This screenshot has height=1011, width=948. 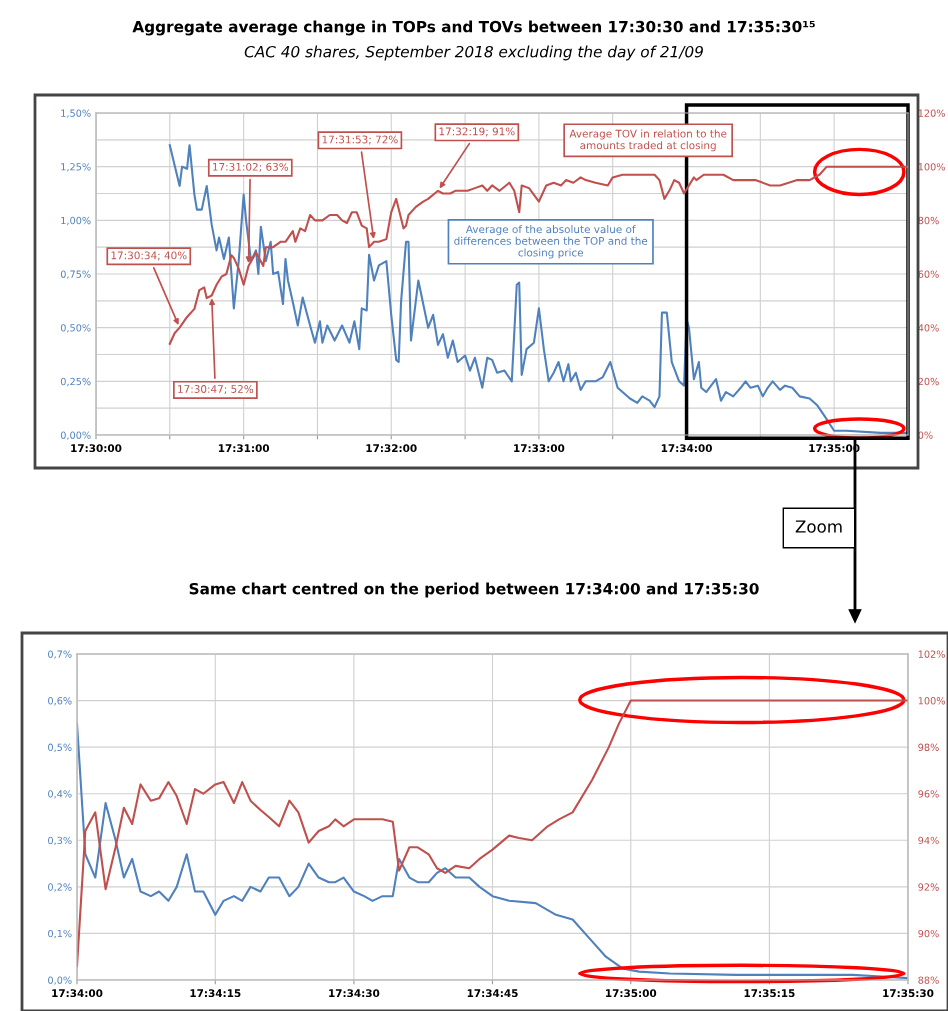 I want to click on y2-tick-label: 20%, so click(x=928, y=381).